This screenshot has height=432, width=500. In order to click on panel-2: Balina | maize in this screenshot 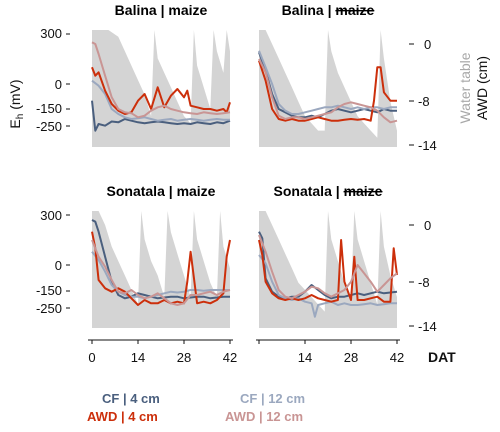, I will do `click(328, 74)`.